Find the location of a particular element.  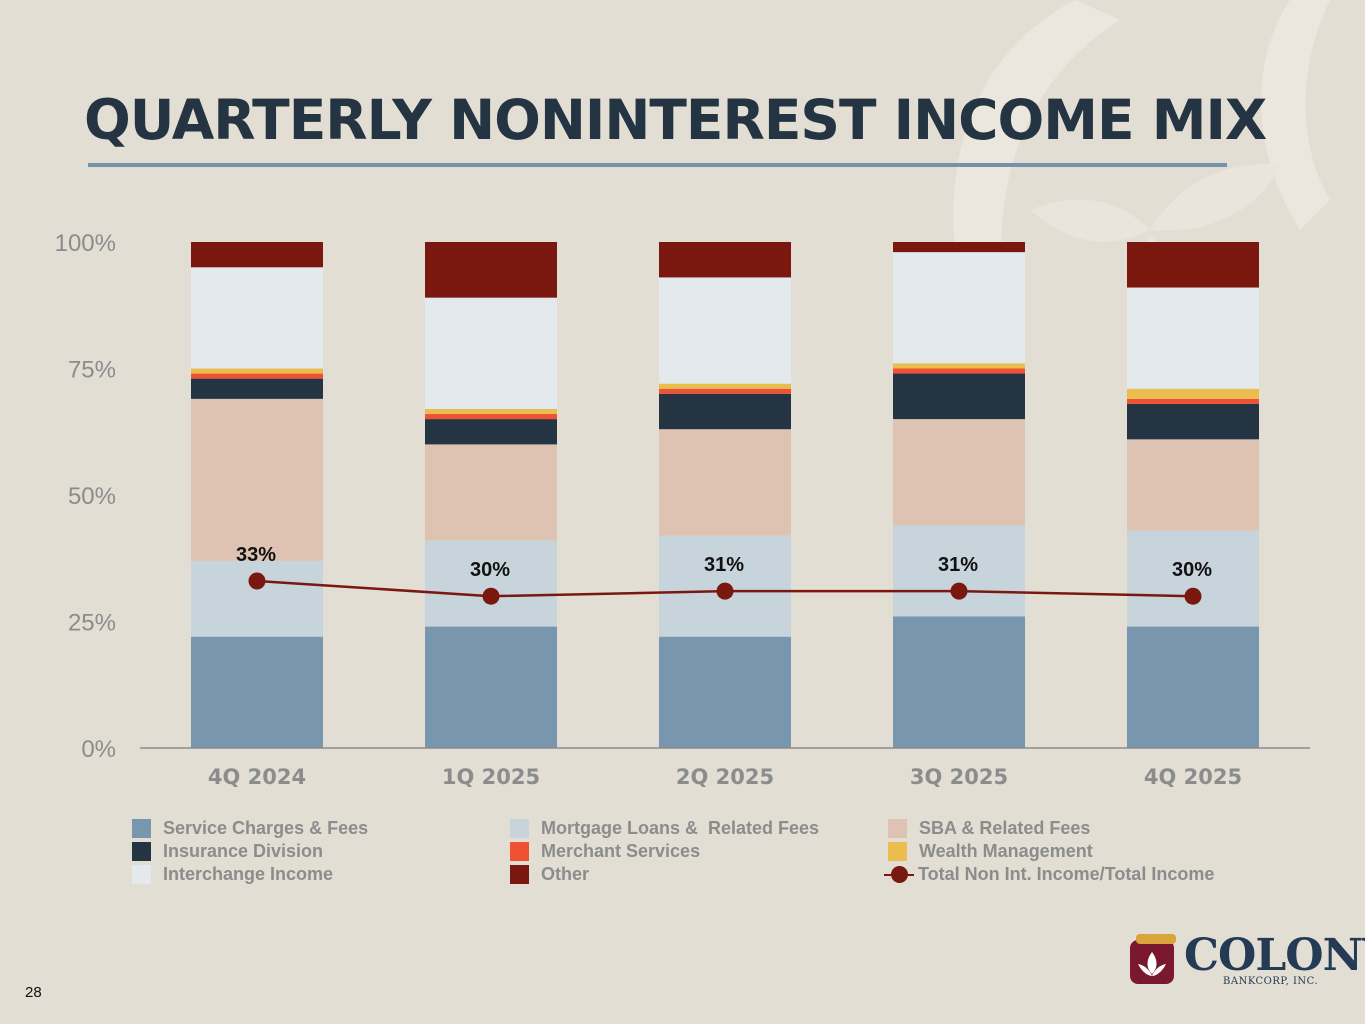

y-tick-label: 75% is located at coordinates (92, 370).